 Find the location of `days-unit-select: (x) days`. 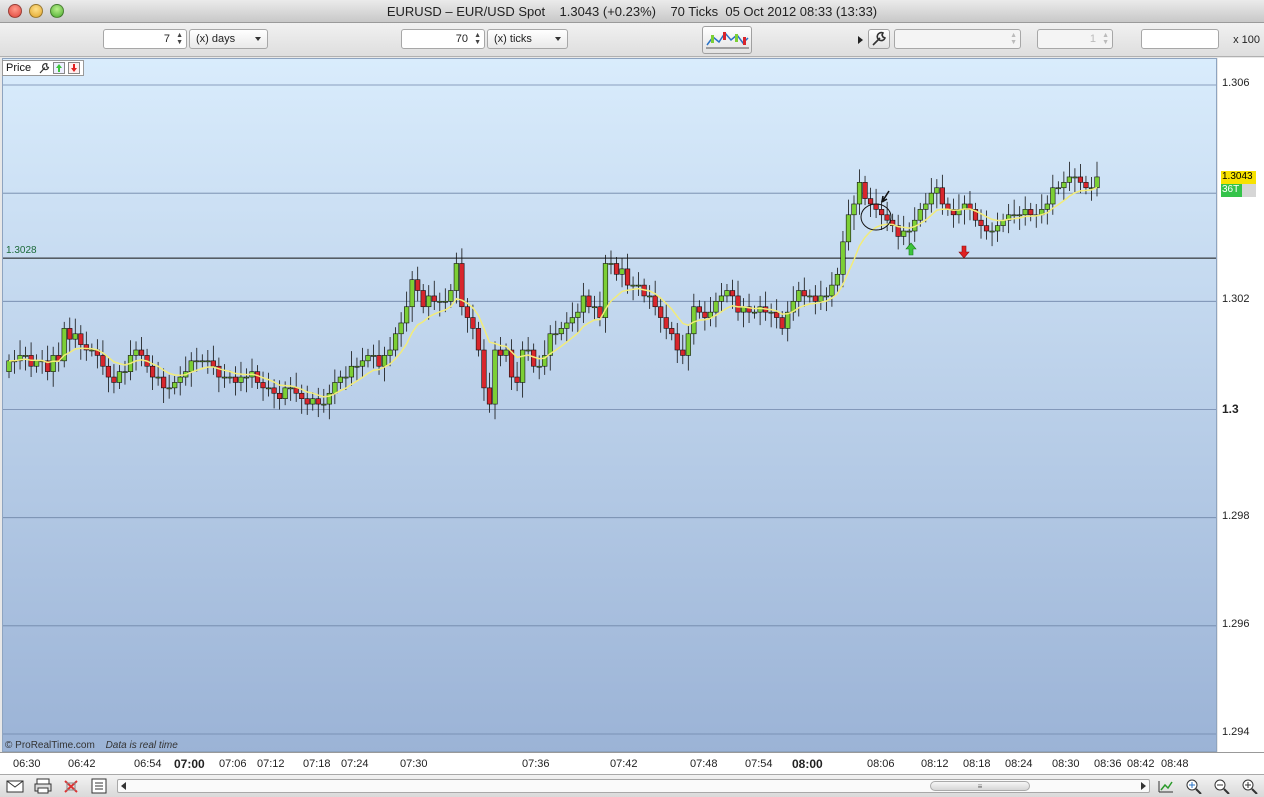

days-unit-select: (x) days is located at coordinates (228, 39).